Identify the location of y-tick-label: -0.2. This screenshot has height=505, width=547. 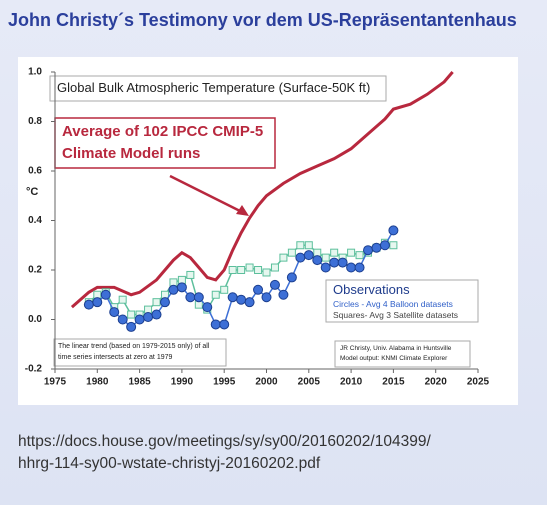
(34, 369).